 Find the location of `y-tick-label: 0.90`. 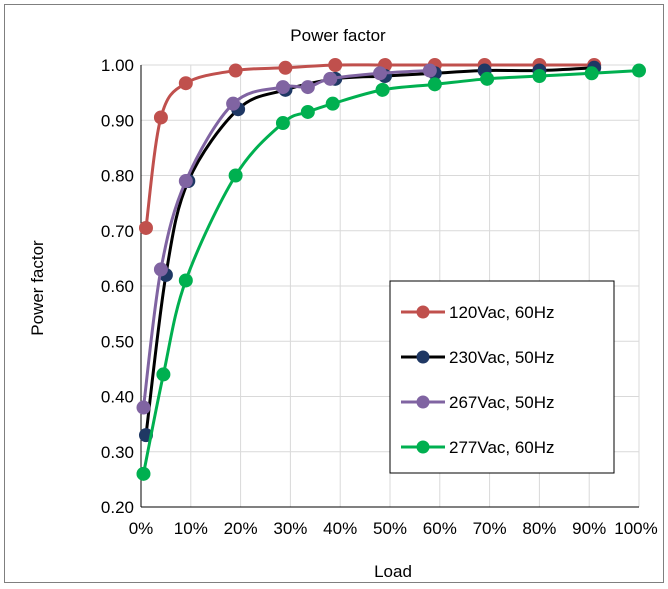

y-tick-label: 0.90 is located at coordinates (117, 120).